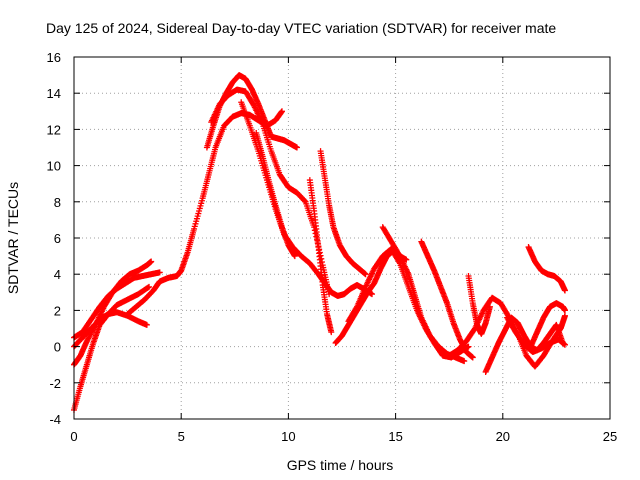 Image resolution: width=640 pixels, height=480 pixels. What do you see at coordinates (503, 436) in the screenshot?
I see `x-tick-label: 20` at bounding box center [503, 436].